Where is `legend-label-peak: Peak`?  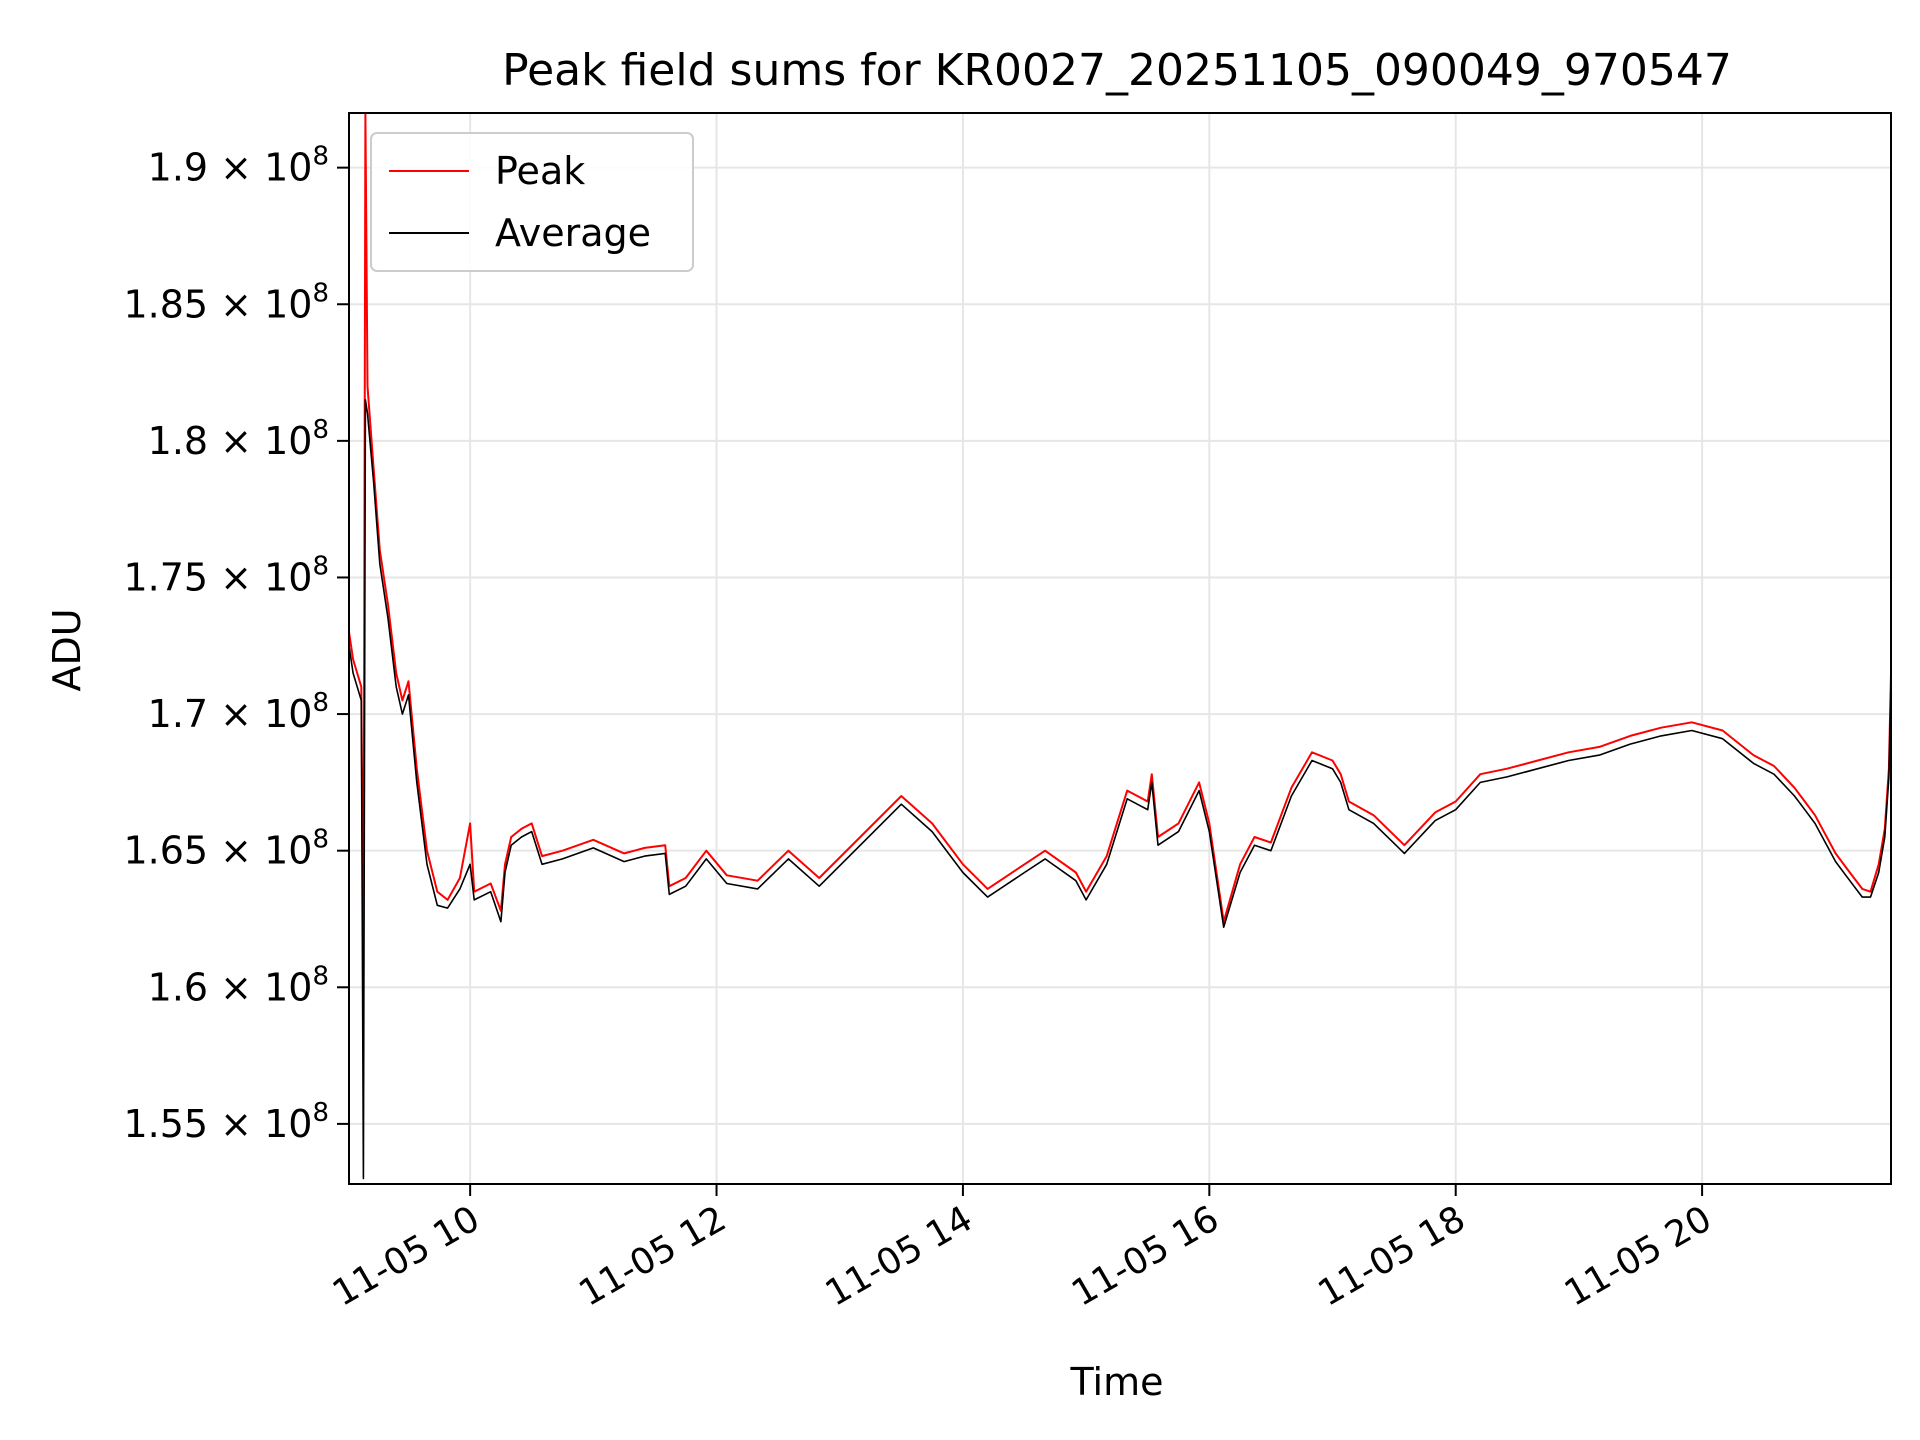
legend-label-peak: Peak is located at coordinates (540, 171).